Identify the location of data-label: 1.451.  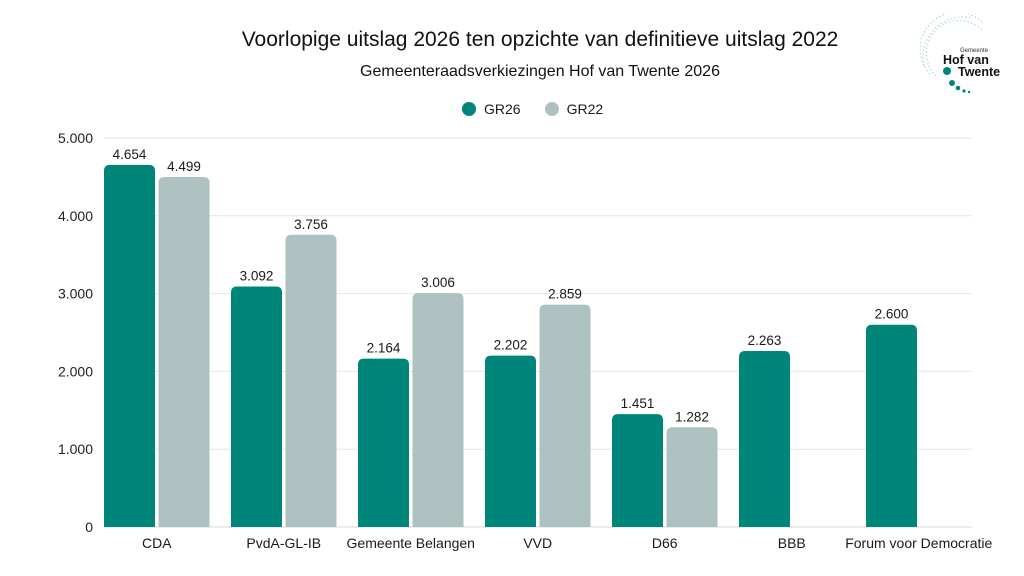
(638, 403).